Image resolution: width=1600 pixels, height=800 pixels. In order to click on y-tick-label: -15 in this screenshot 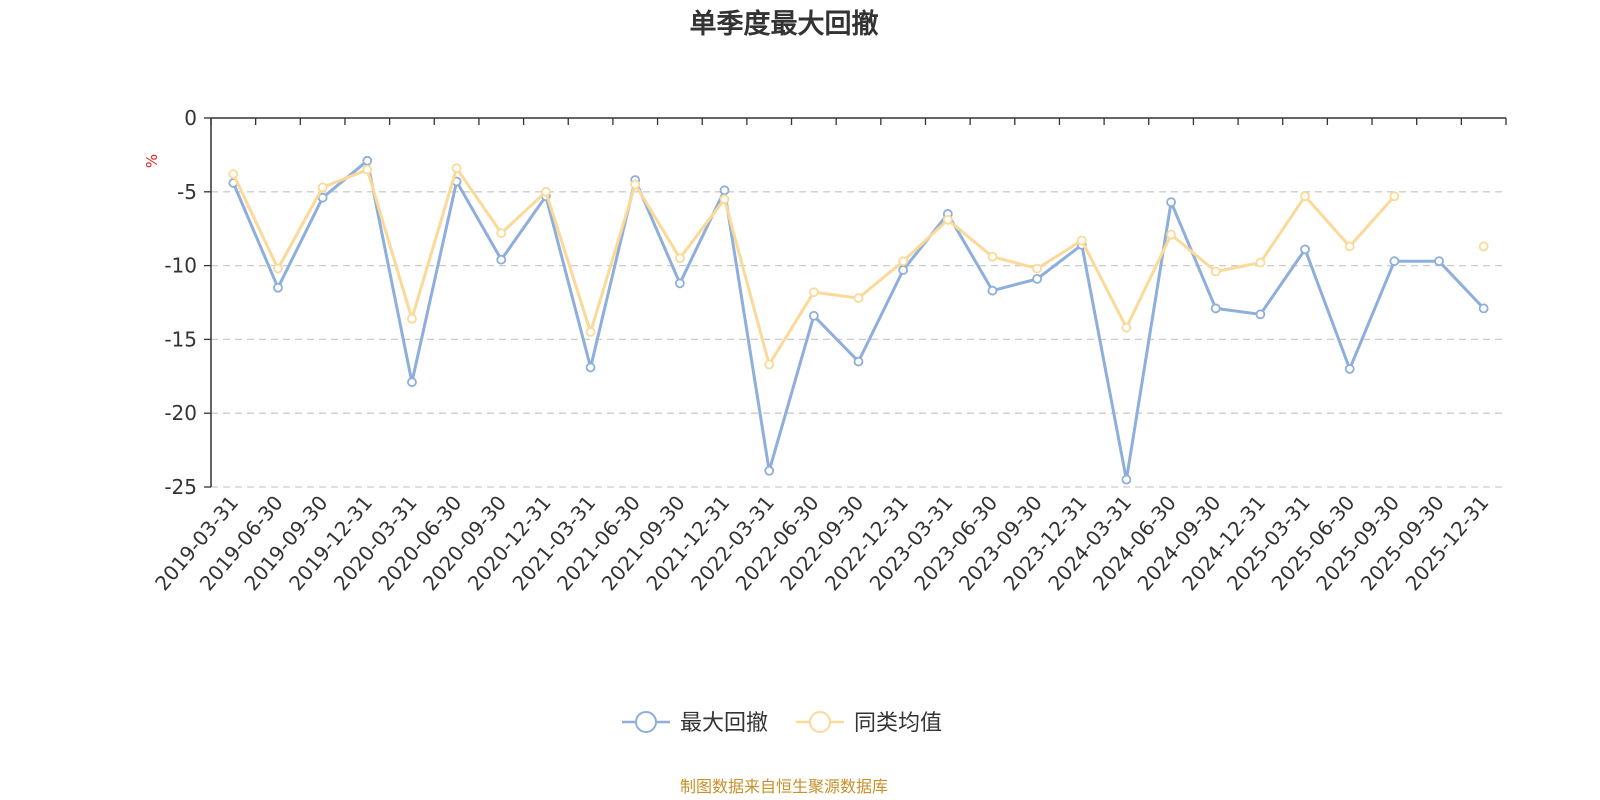, I will do `click(180, 339)`.